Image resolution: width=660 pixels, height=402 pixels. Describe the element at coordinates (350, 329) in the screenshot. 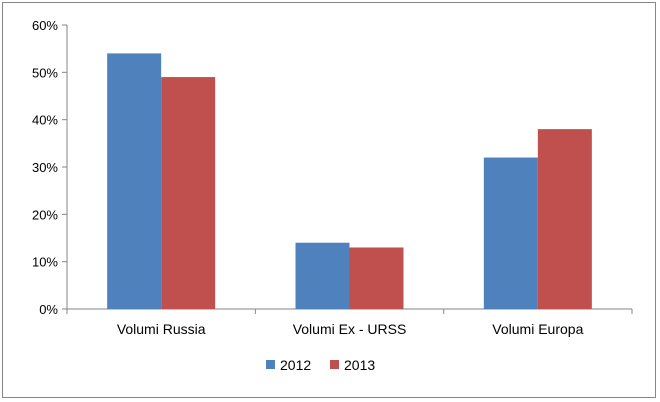

I see `x-category-label: Volumi Ex - URSS` at that location.